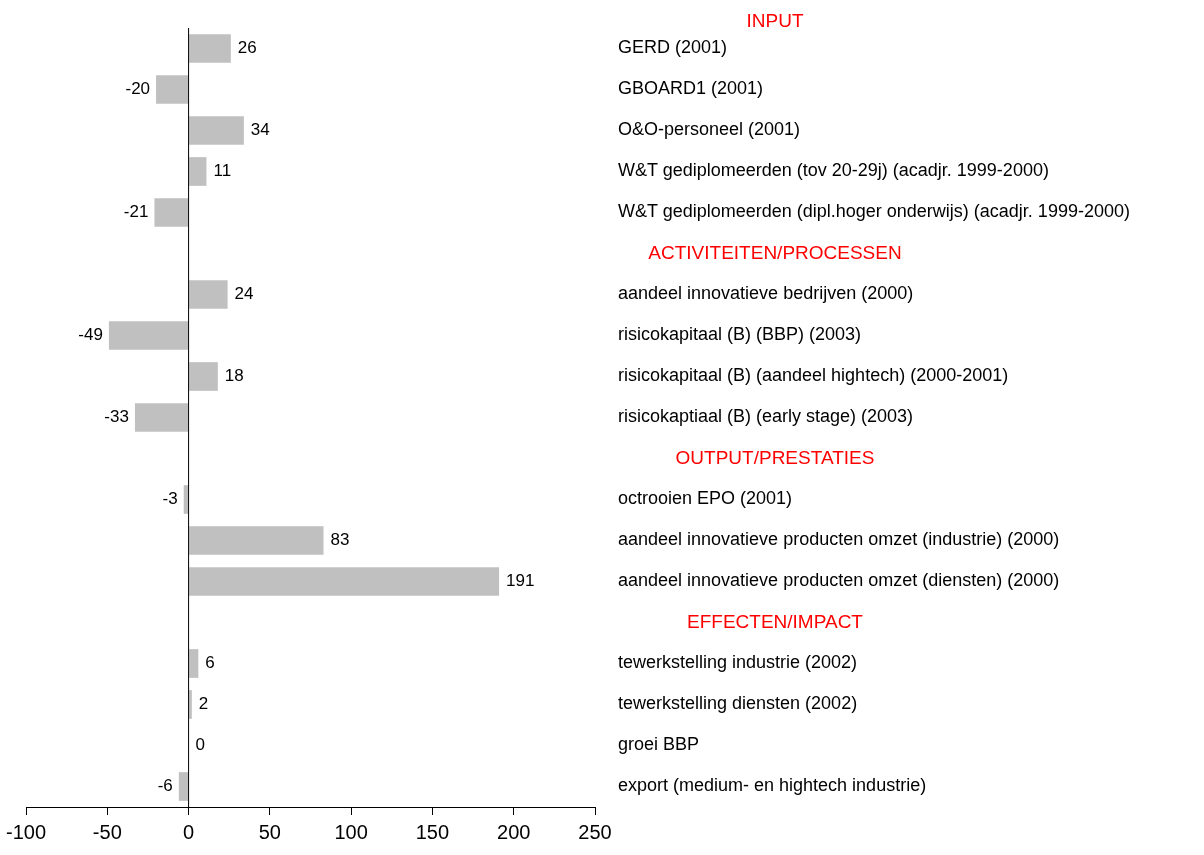 This screenshot has height=855, width=1204. I want to click on data-label: -6, so click(165, 786).